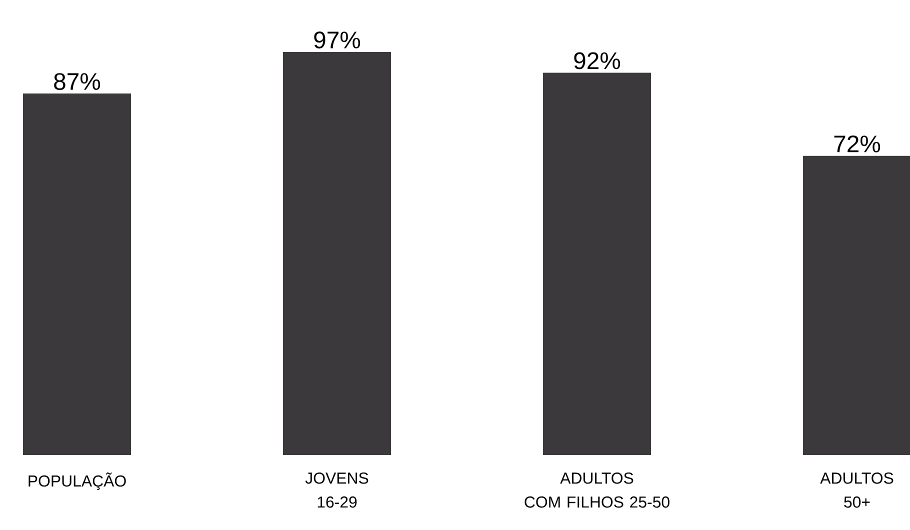  What do you see at coordinates (77, 481) in the screenshot?
I see `x-tick-label: POPULAÇÃO` at bounding box center [77, 481].